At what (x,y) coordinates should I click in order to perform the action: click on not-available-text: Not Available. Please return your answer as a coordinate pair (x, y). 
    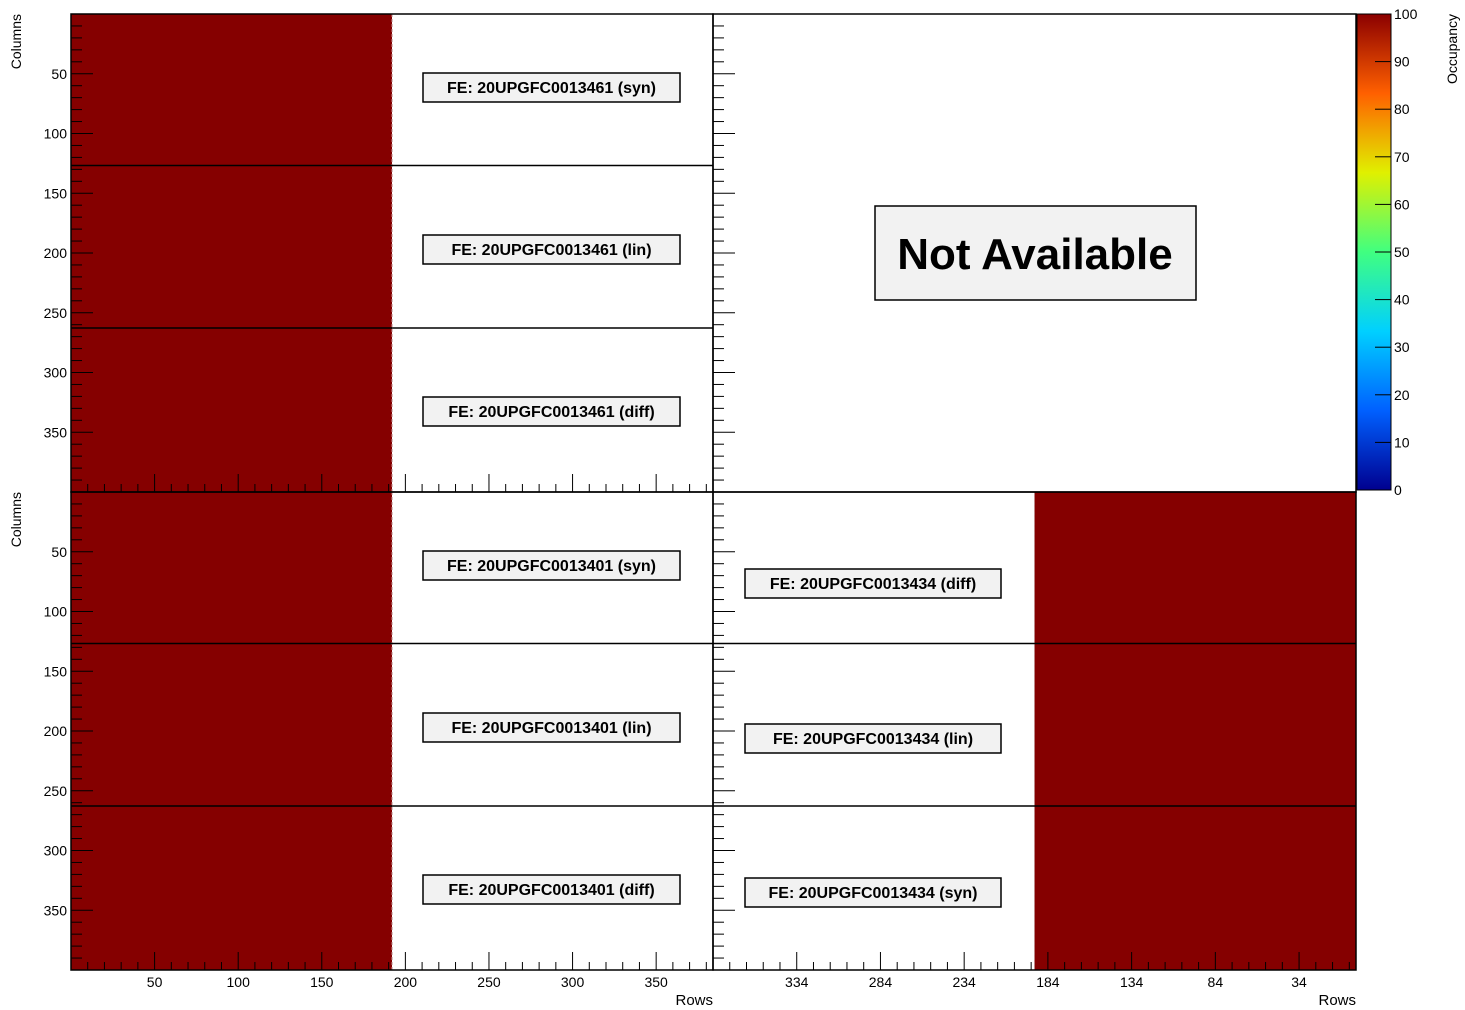
    Looking at the image, I should click on (1034, 254).